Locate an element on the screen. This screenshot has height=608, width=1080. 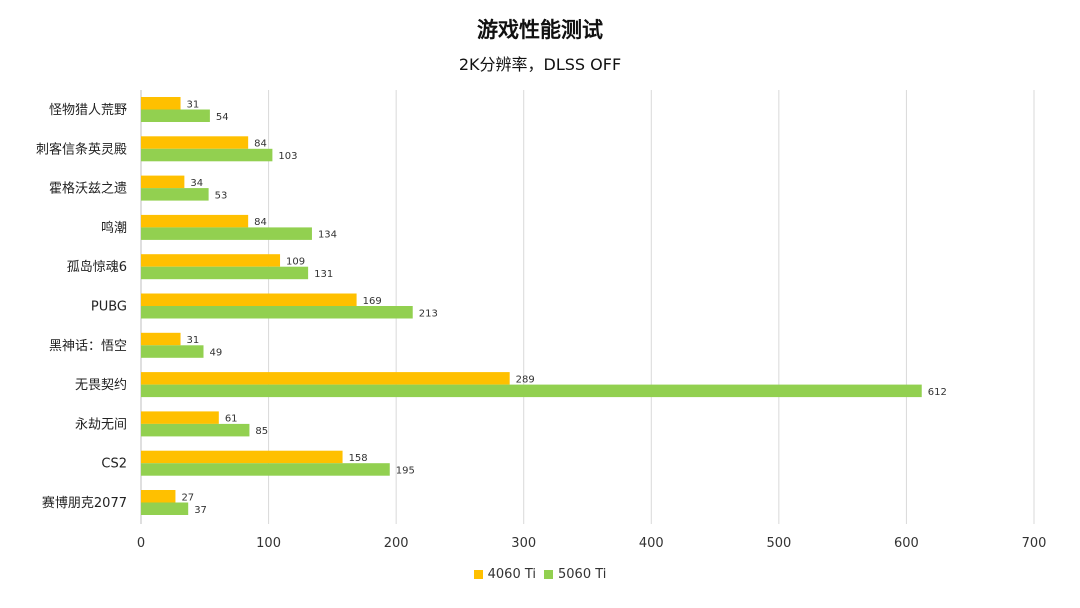
data-label: 61 is located at coordinates (231, 419).